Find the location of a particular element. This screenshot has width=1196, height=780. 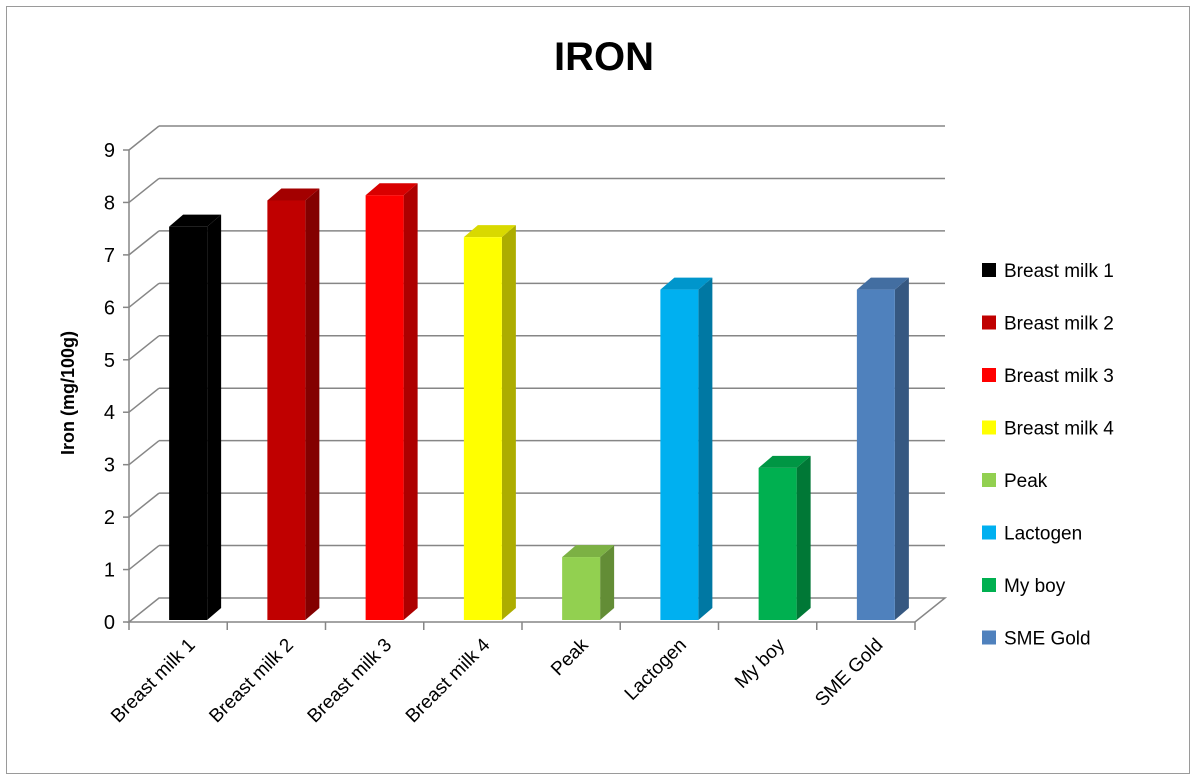

legend-entry: Peak is located at coordinates (1015, 481).